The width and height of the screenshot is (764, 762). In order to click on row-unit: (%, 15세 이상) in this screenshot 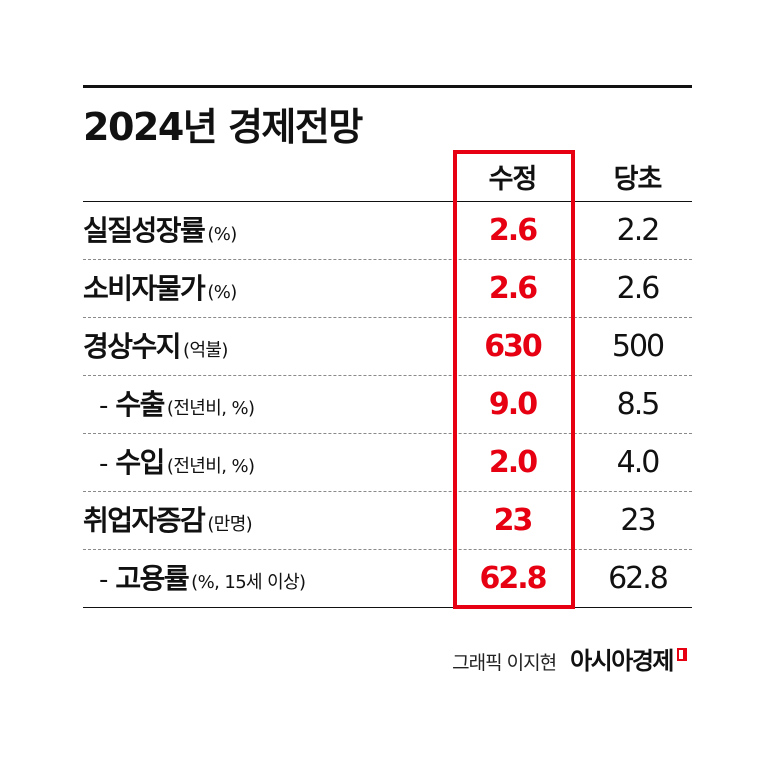, I will do `click(248, 582)`.